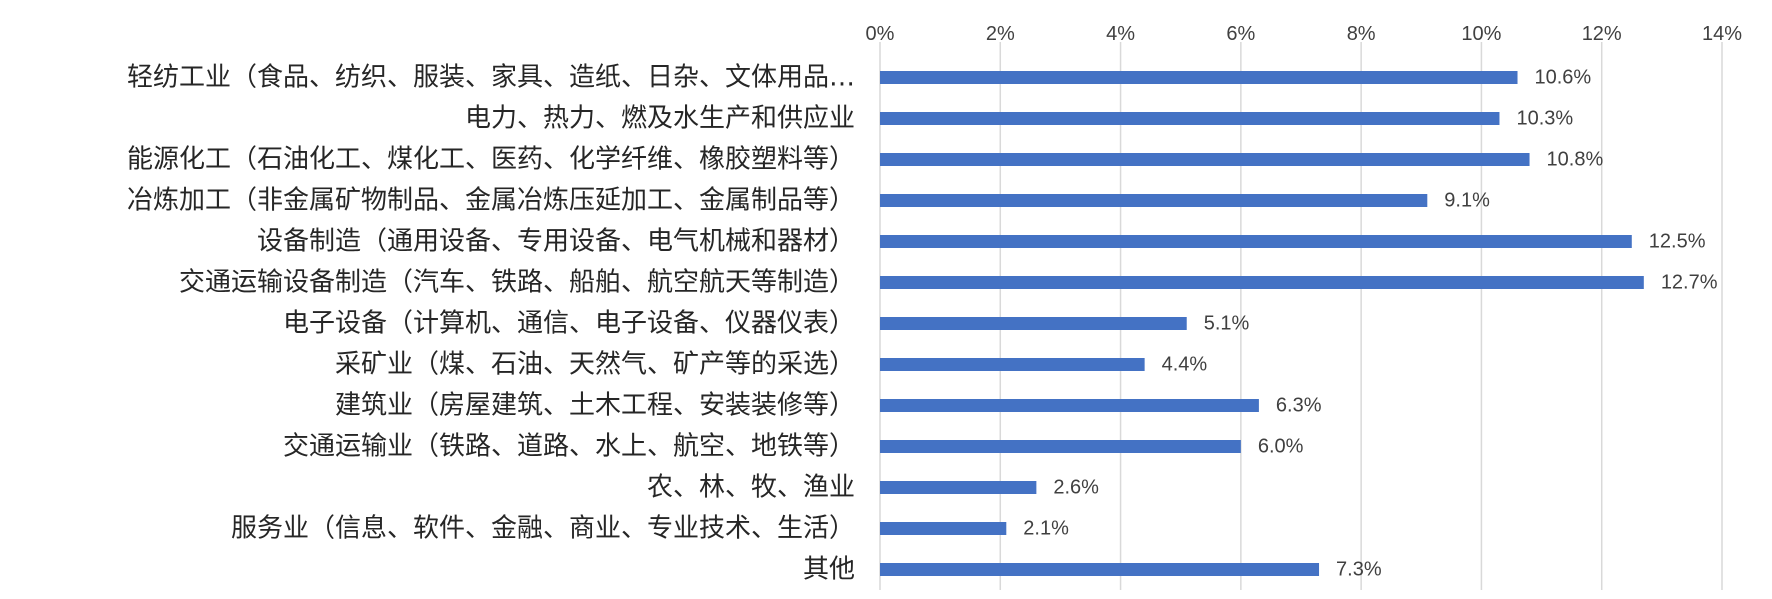 This screenshot has width=1772, height=599. What do you see at coordinates (543, 529) in the screenshot?
I see `category-label: 服务业（信息、软件、金融、商业、专业技术、生活）` at bounding box center [543, 529].